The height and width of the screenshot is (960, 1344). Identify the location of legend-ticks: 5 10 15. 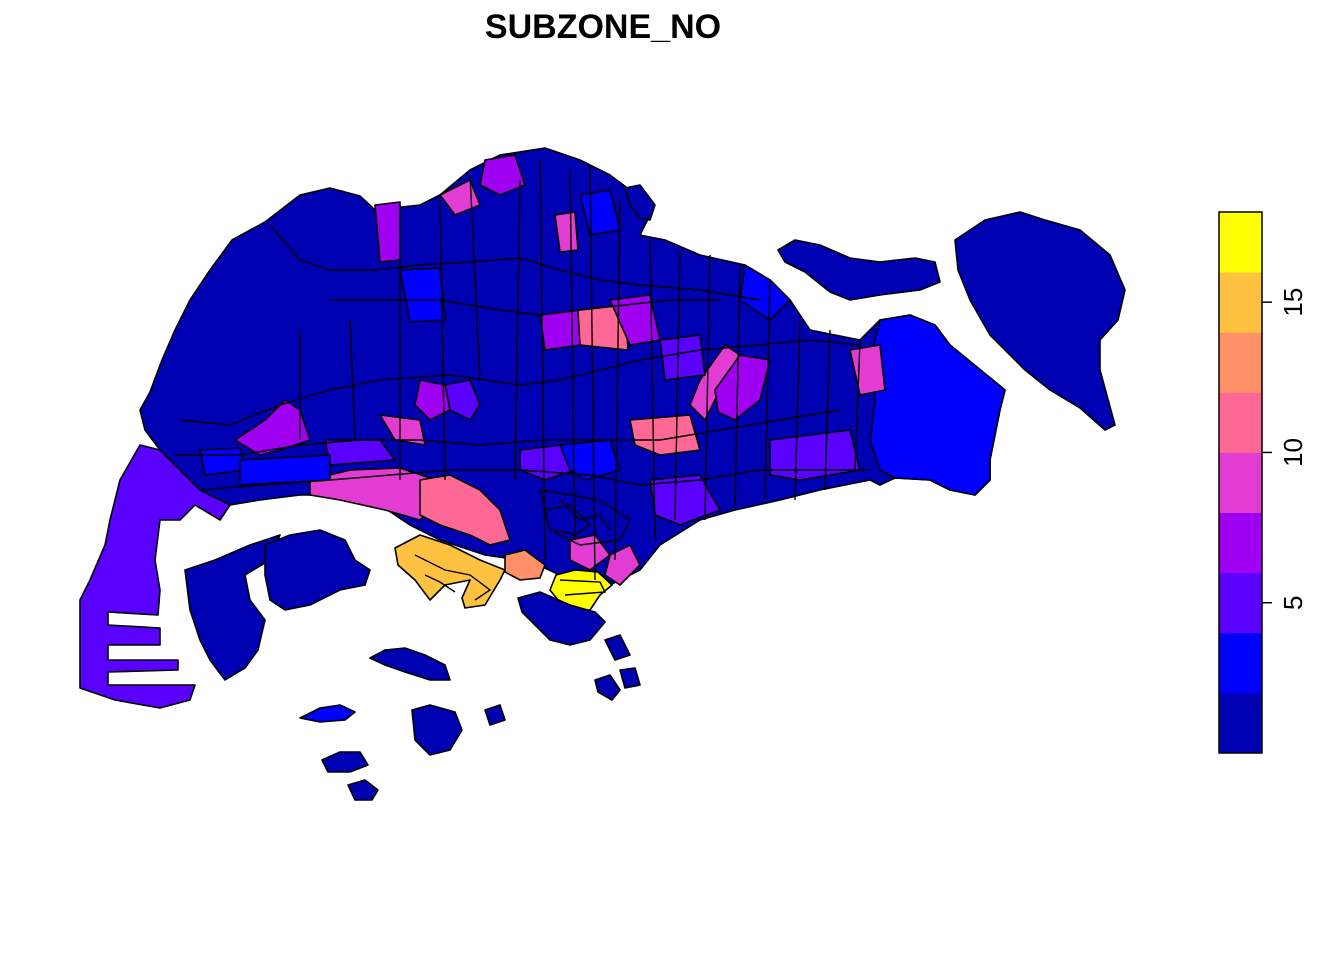
(1285, 449).